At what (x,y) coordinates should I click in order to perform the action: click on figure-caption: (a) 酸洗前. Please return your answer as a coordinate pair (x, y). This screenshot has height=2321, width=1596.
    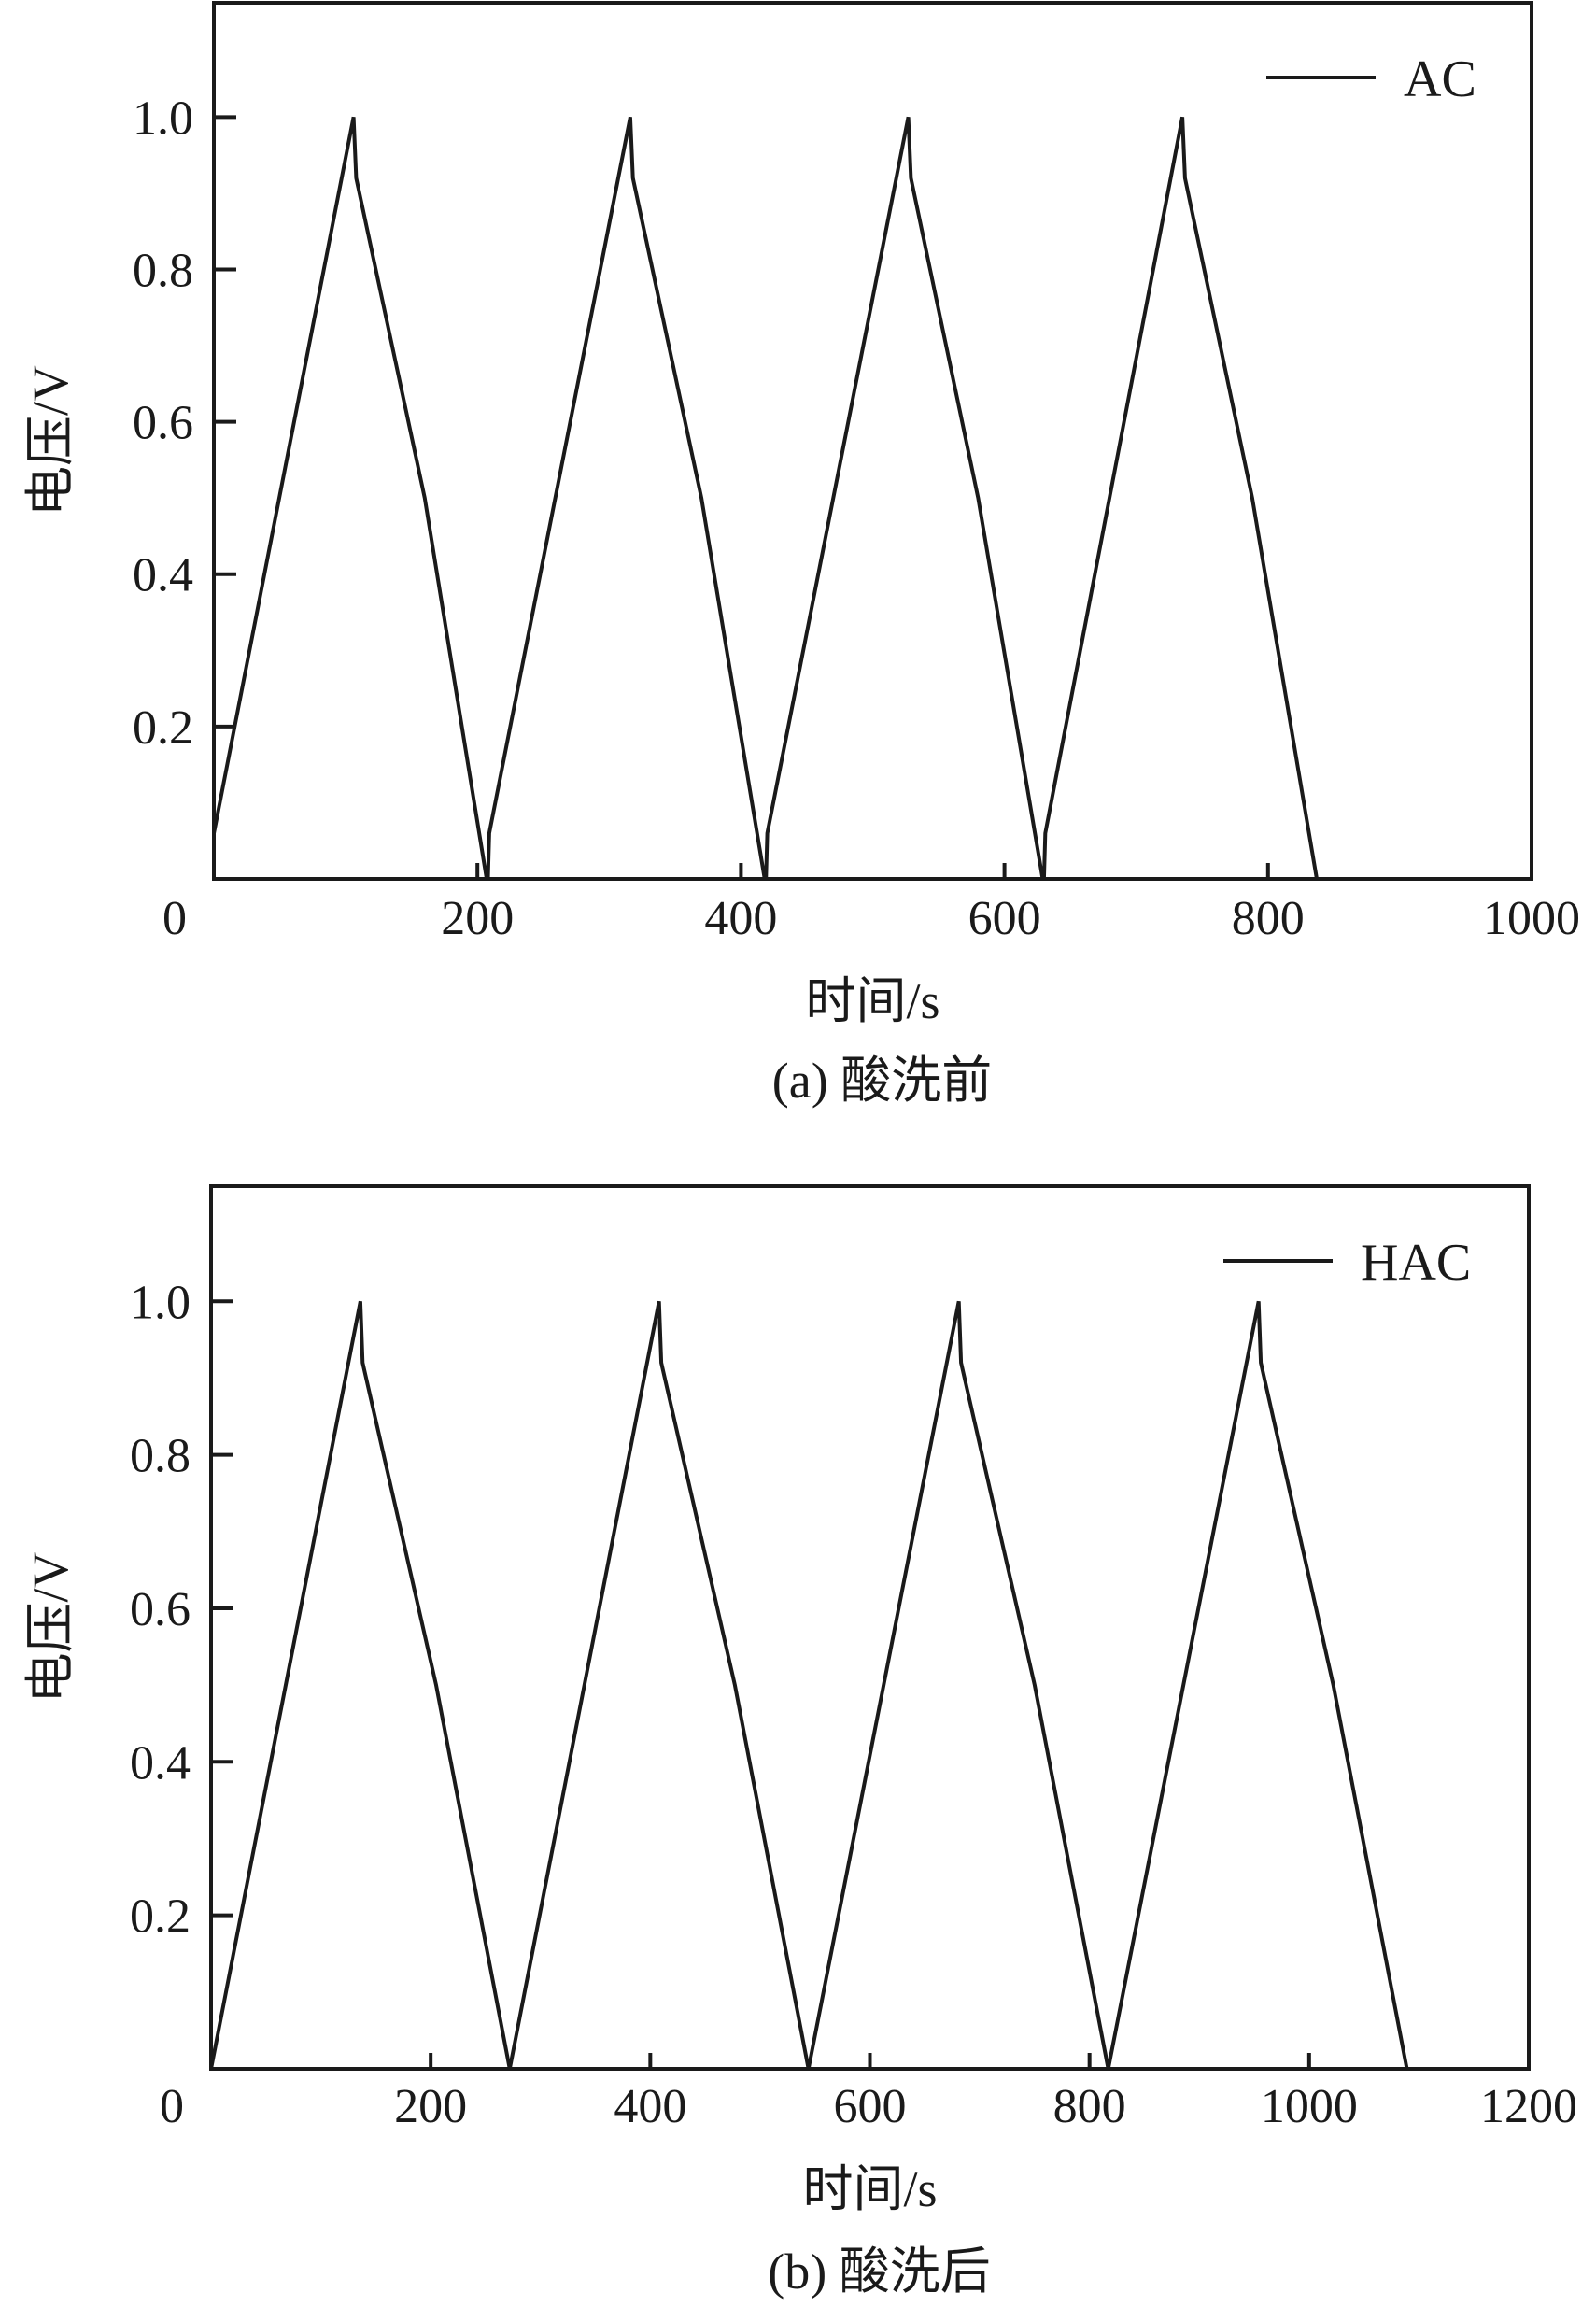
    Looking at the image, I should click on (882, 1081).